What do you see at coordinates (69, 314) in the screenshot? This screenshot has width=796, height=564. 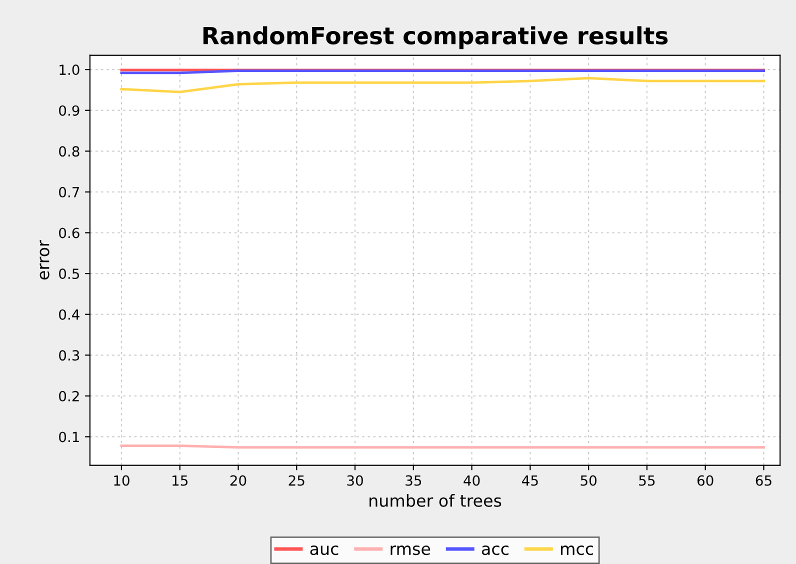 I see `y-tick-label: 0.4` at bounding box center [69, 314].